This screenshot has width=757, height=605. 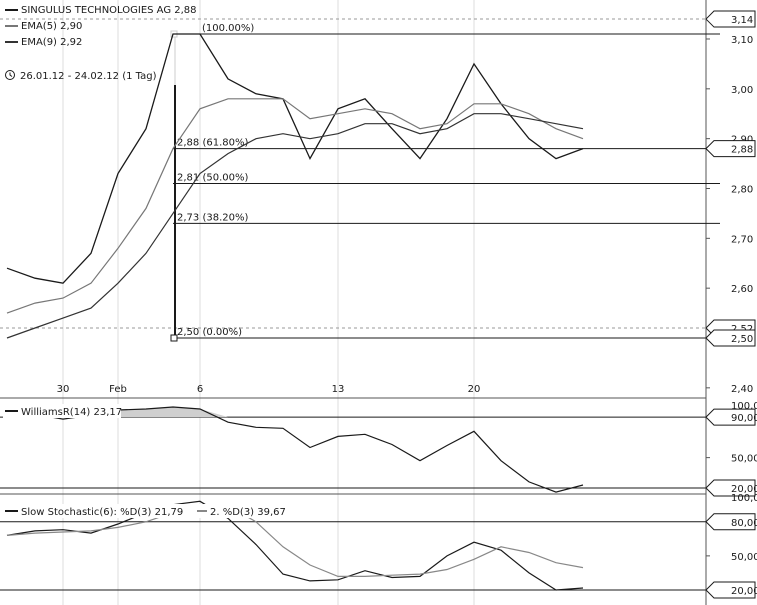 What do you see at coordinates (742, 20) in the screenshot?
I see `price-badge-label: 3,14` at bounding box center [742, 20].